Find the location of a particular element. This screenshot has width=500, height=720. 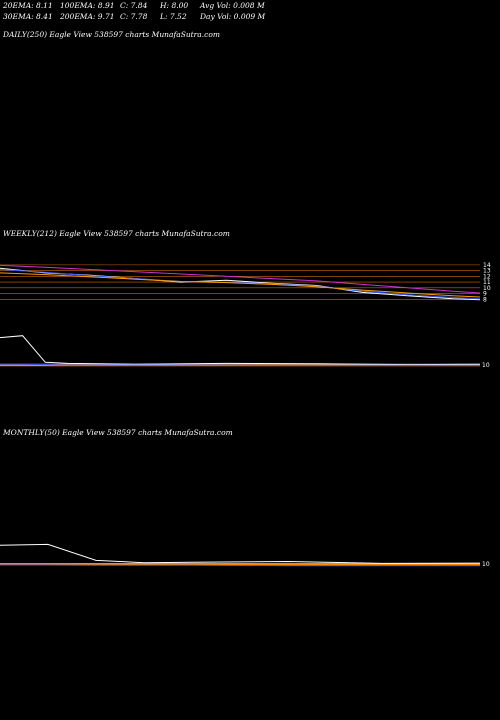

stat-30ema: 30EMA: 8.41 is located at coordinates (28, 16).